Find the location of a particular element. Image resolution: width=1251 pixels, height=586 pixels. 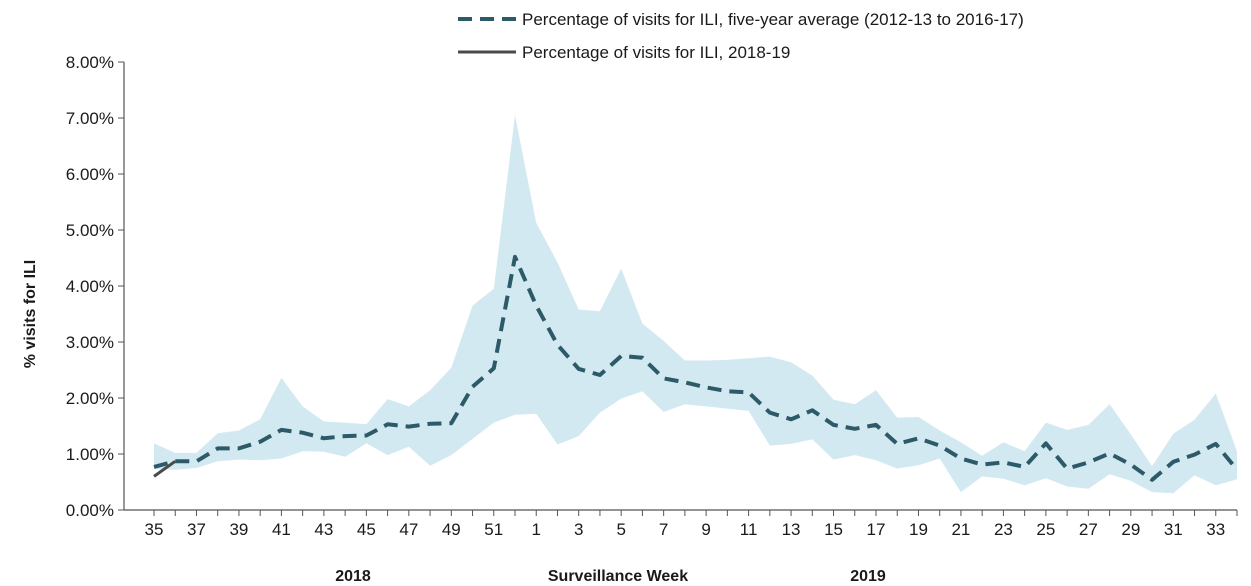

y-tick-label: 6.00% is located at coordinates (90, 174).